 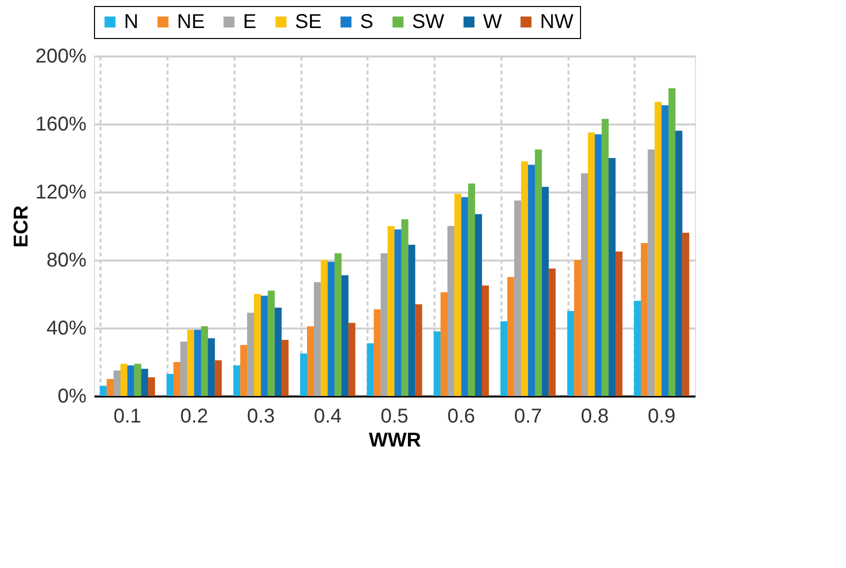 What do you see at coordinates (191, 22) in the screenshot?
I see `legend-label: NE` at bounding box center [191, 22].